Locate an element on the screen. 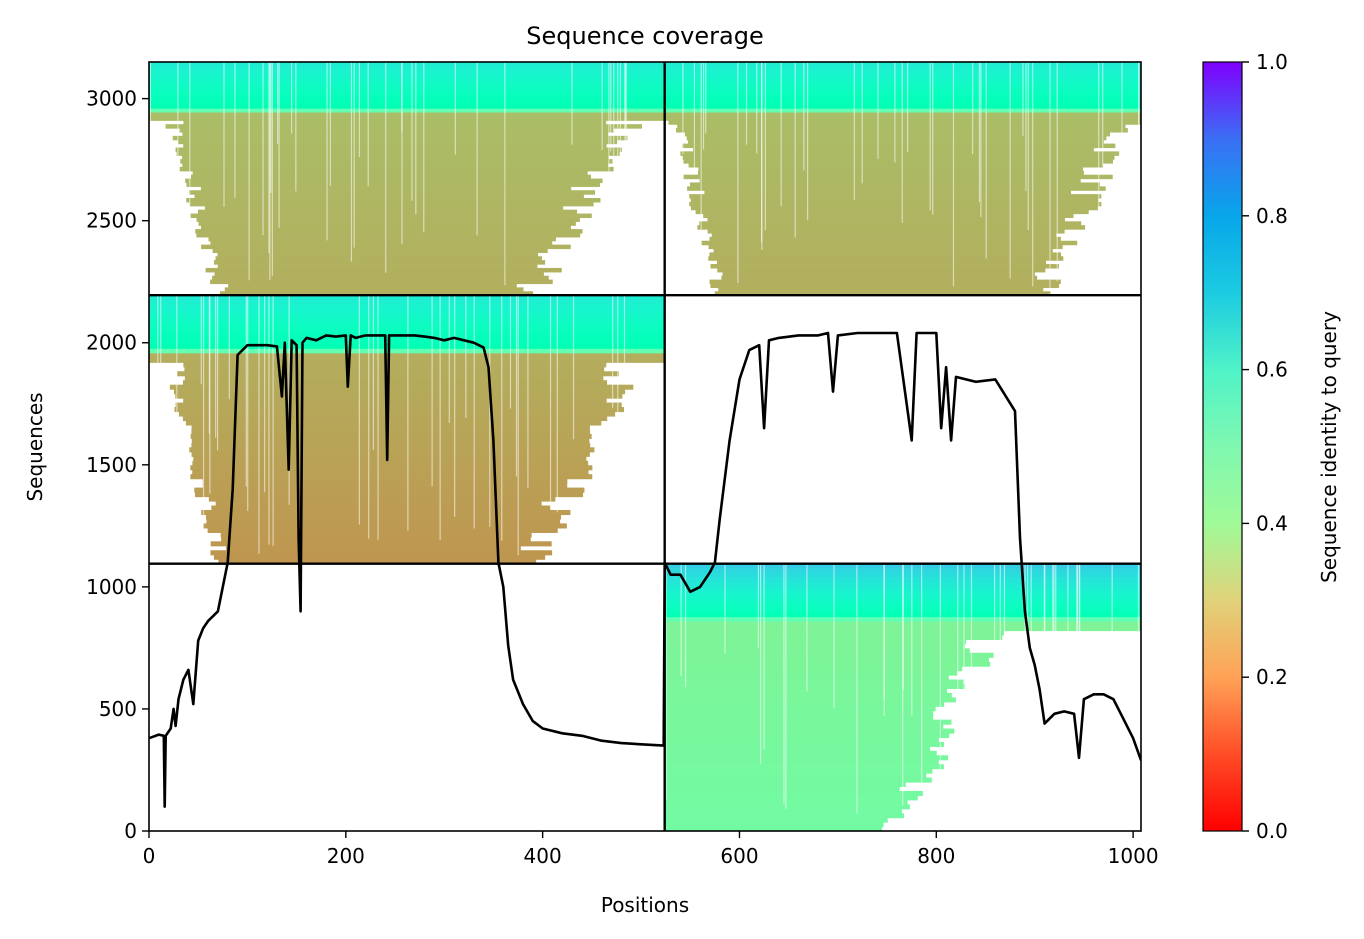 Image resolution: width=1364 pixels, height=939 pixels. y-tick-label: 2000 is located at coordinates (111, 343).